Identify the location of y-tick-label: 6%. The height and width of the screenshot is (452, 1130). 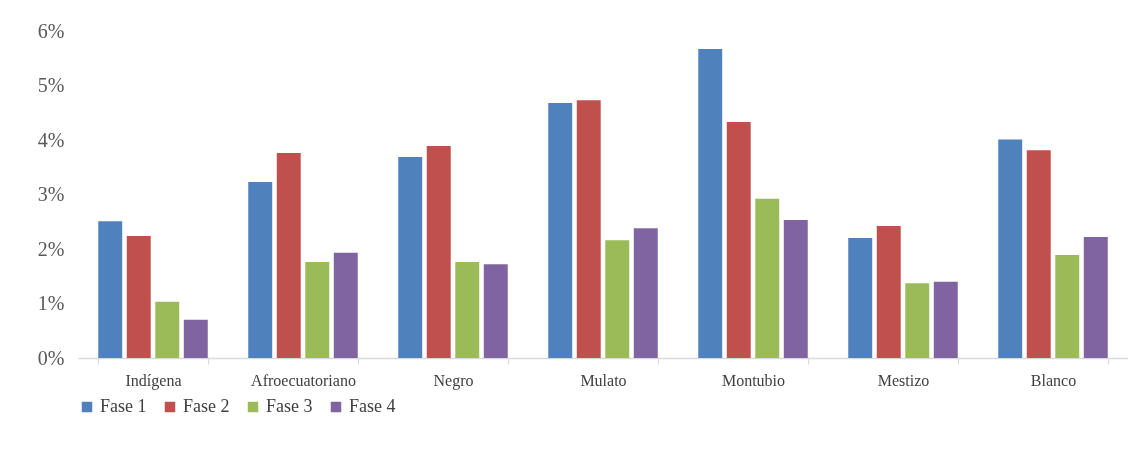
(51, 30).